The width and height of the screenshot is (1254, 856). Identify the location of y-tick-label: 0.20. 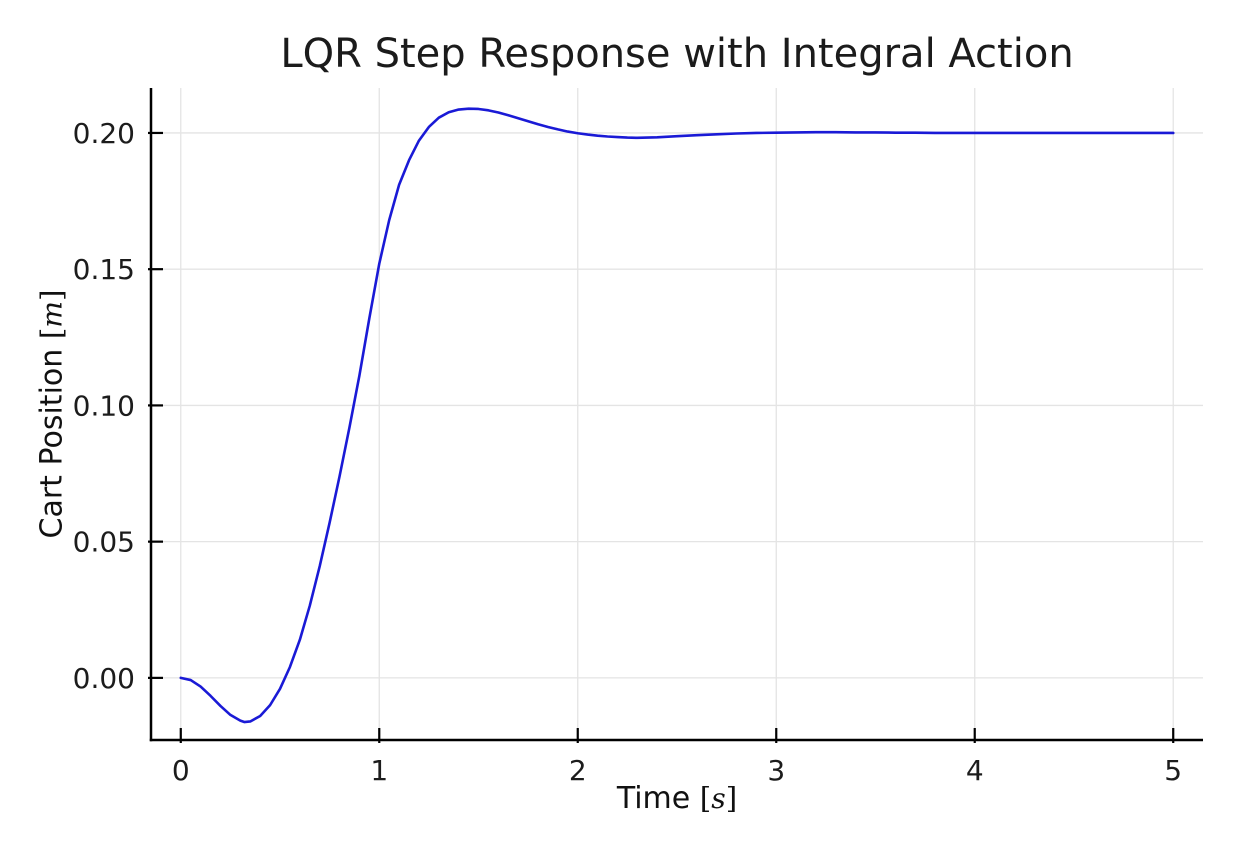
(104, 133).